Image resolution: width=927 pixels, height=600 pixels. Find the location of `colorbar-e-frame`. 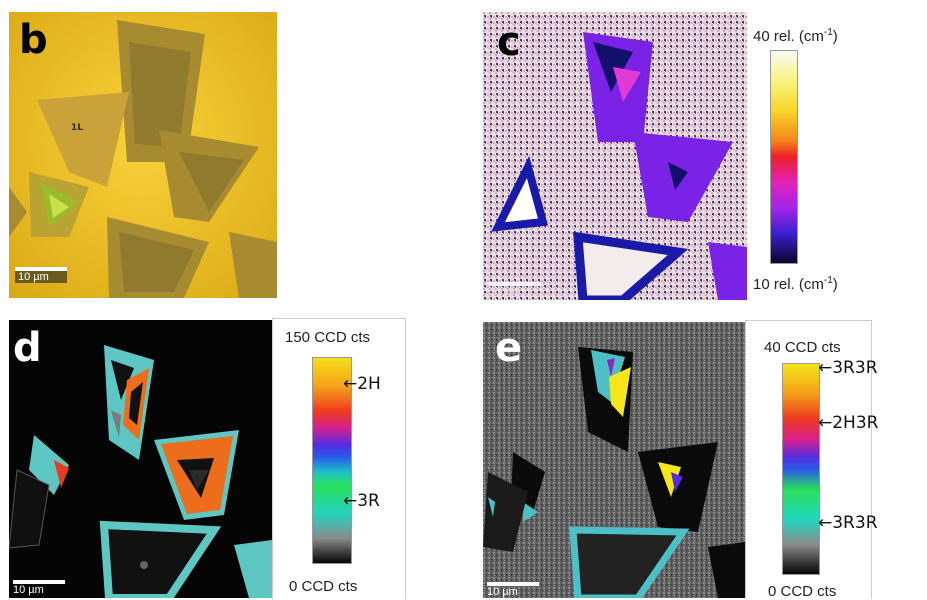

colorbar-e-frame is located at coordinates (808, 459).